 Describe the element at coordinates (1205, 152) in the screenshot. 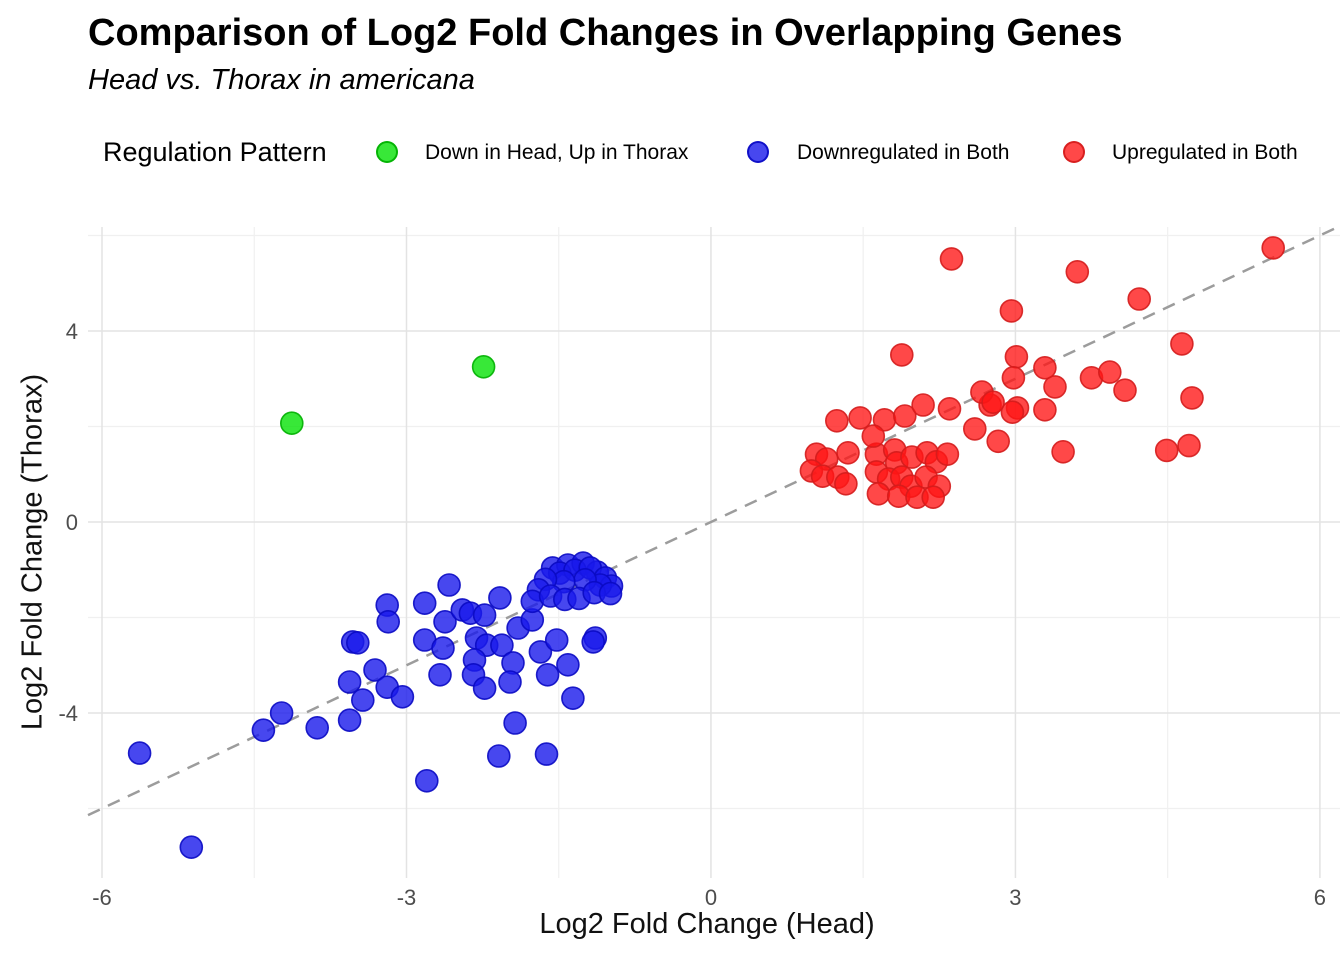

I see `legend-item-upregulated-both: Upregulated in Both` at that location.